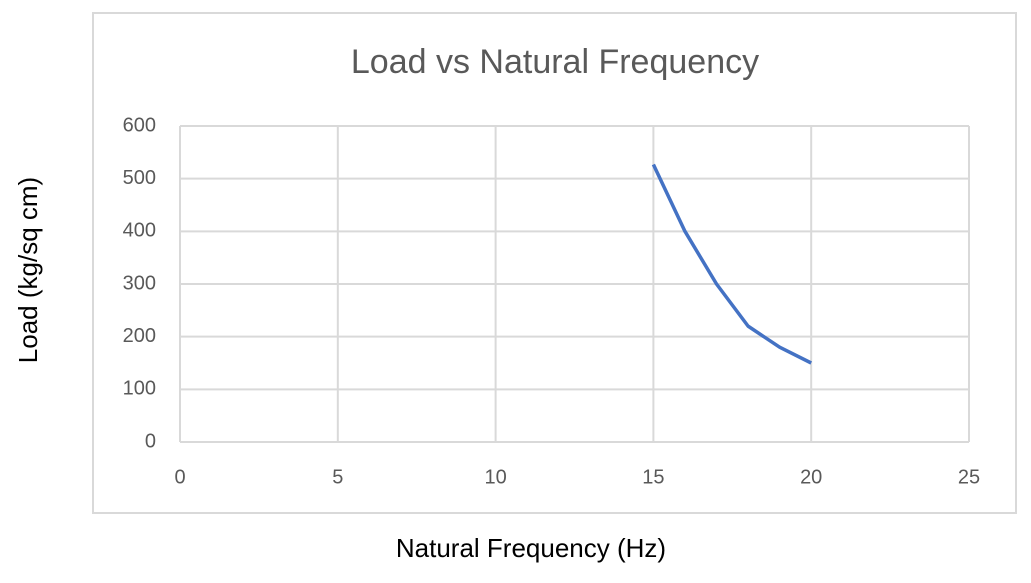 This screenshot has width=1031, height=583. I want to click on y-tick-label: 400, so click(139, 231).